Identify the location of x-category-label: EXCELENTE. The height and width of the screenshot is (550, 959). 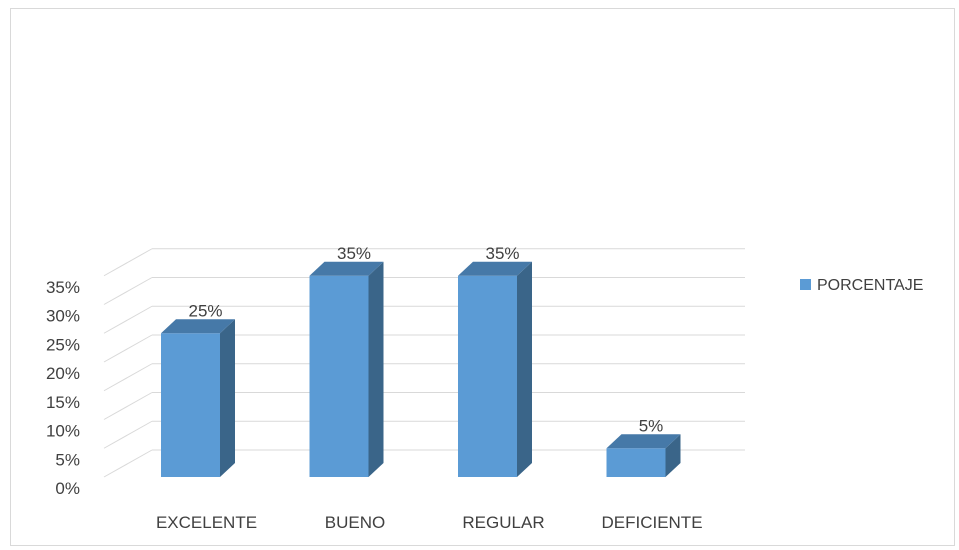
(206, 522).